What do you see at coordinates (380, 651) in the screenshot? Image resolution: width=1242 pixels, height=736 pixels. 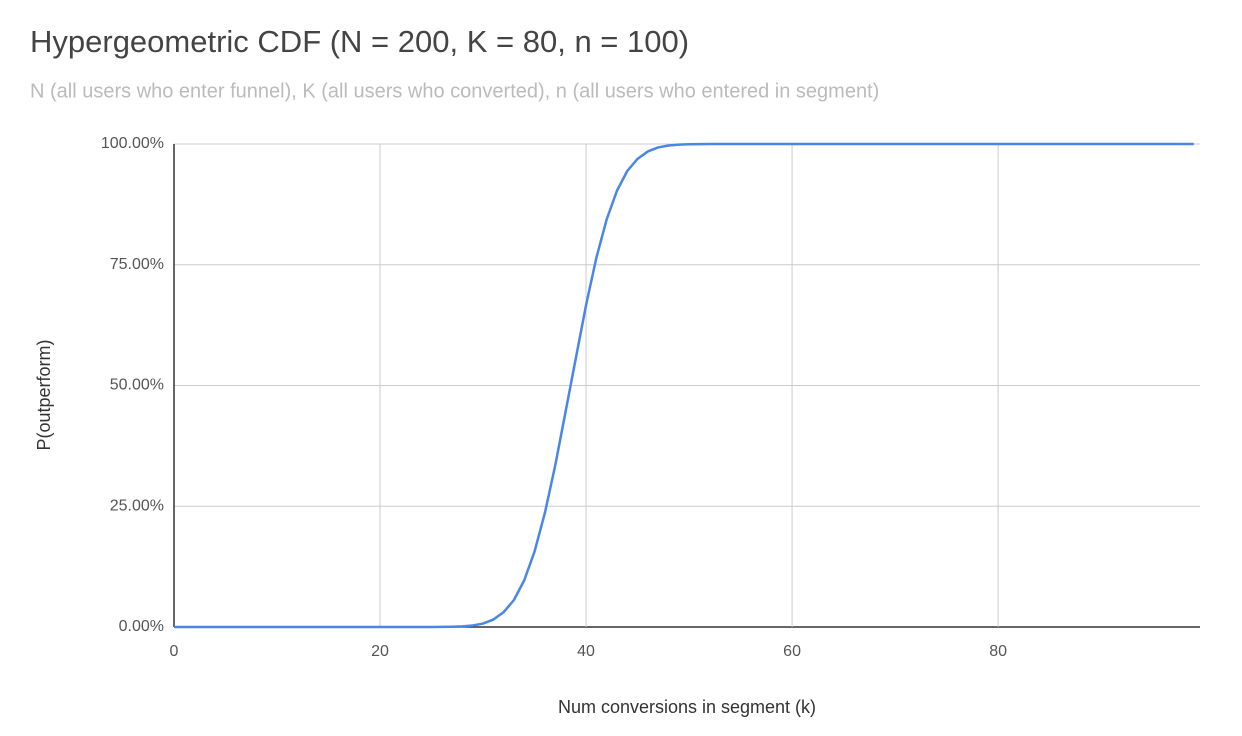 I see `x-tick-label: 20` at bounding box center [380, 651].